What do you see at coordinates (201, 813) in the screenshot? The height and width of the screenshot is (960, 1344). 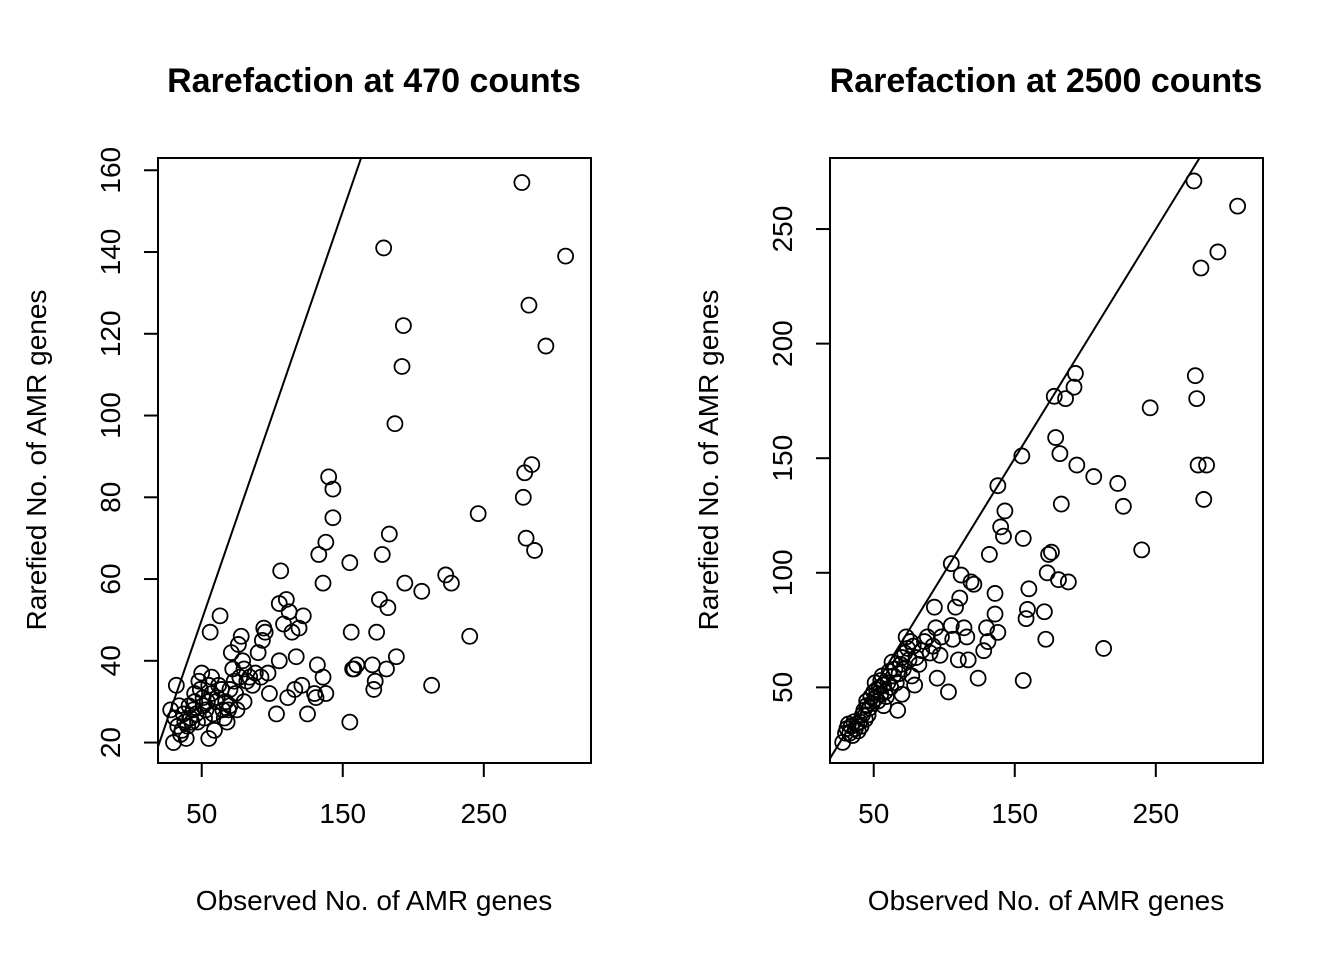 I see `x-tick-label: 50` at bounding box center [201, 813].